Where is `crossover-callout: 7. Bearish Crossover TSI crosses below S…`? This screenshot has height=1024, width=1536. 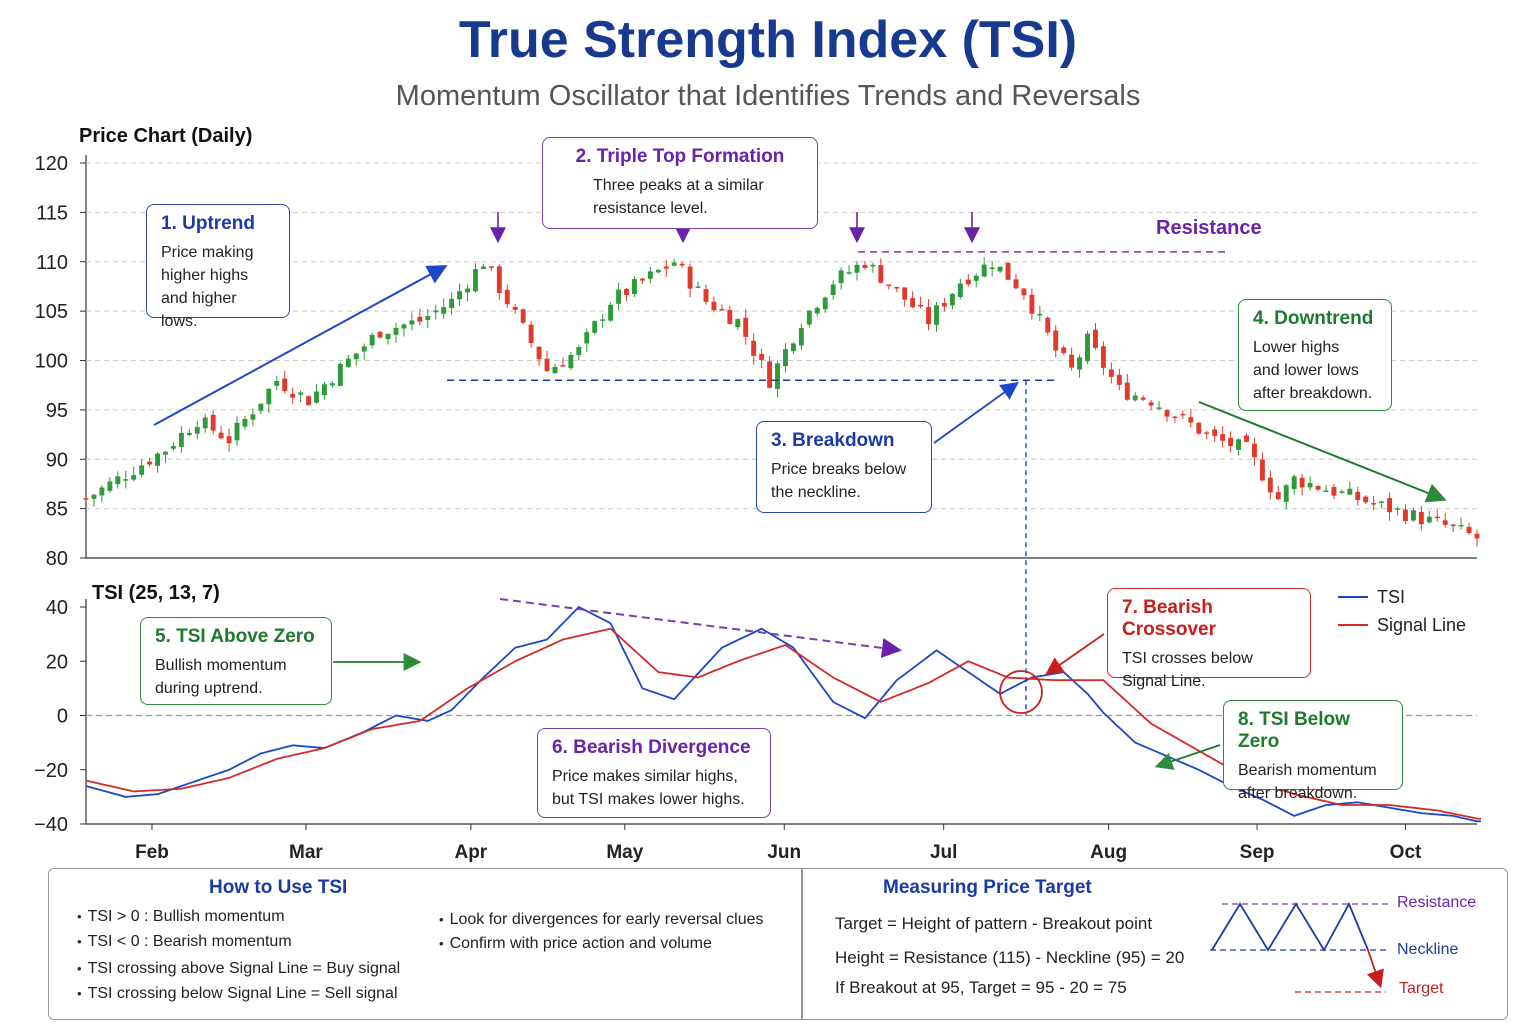 crossover-callout: 7. Bearish Crossover TSI crosses below S… is located at coordinates (1209, 639).